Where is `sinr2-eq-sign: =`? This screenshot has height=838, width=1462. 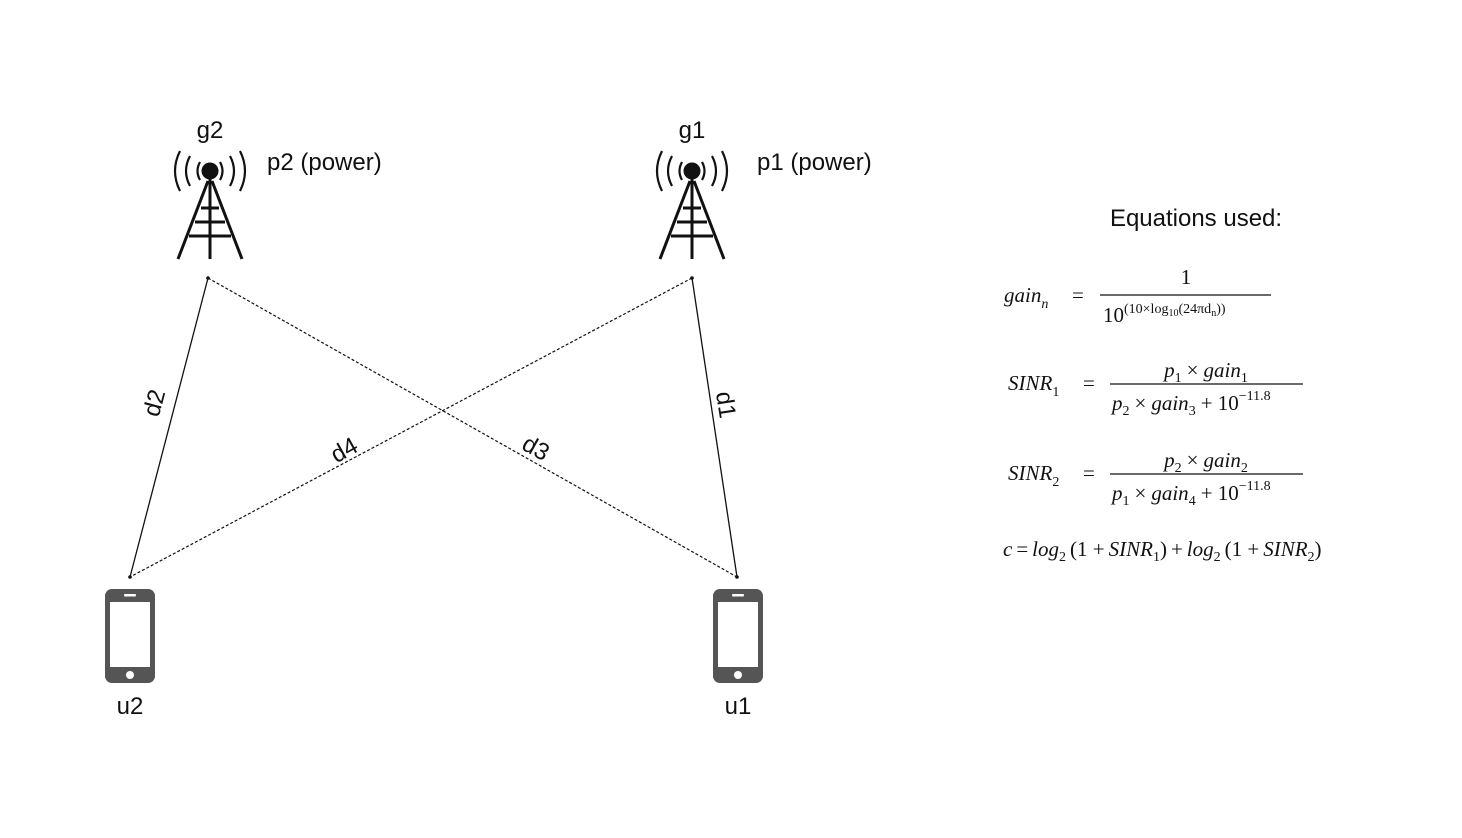
sinr2-eq-sign: = is located at coordinates (1089, 473).